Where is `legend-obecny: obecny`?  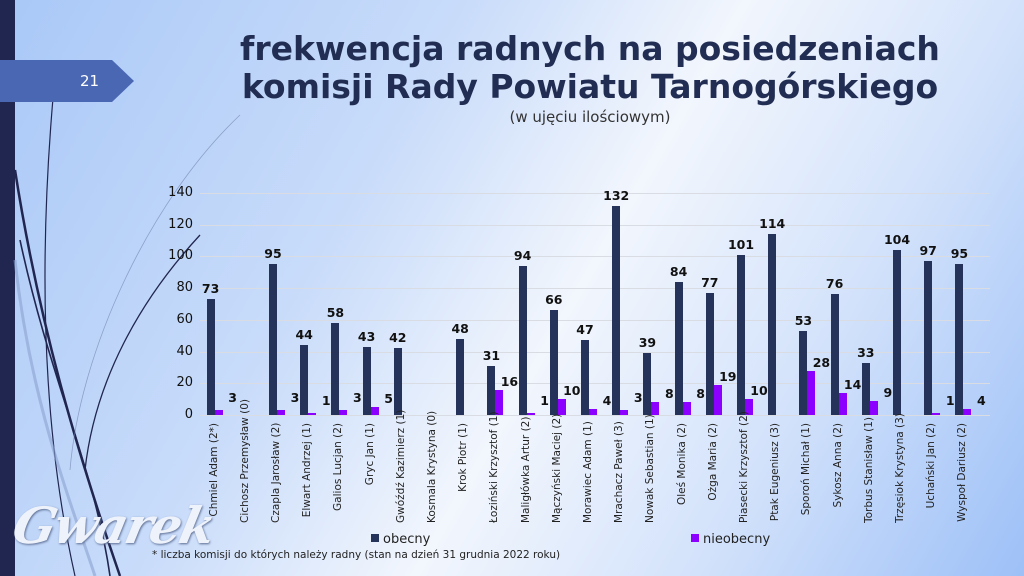 legend-obecny: obecny is located at coordinates (400, 539).